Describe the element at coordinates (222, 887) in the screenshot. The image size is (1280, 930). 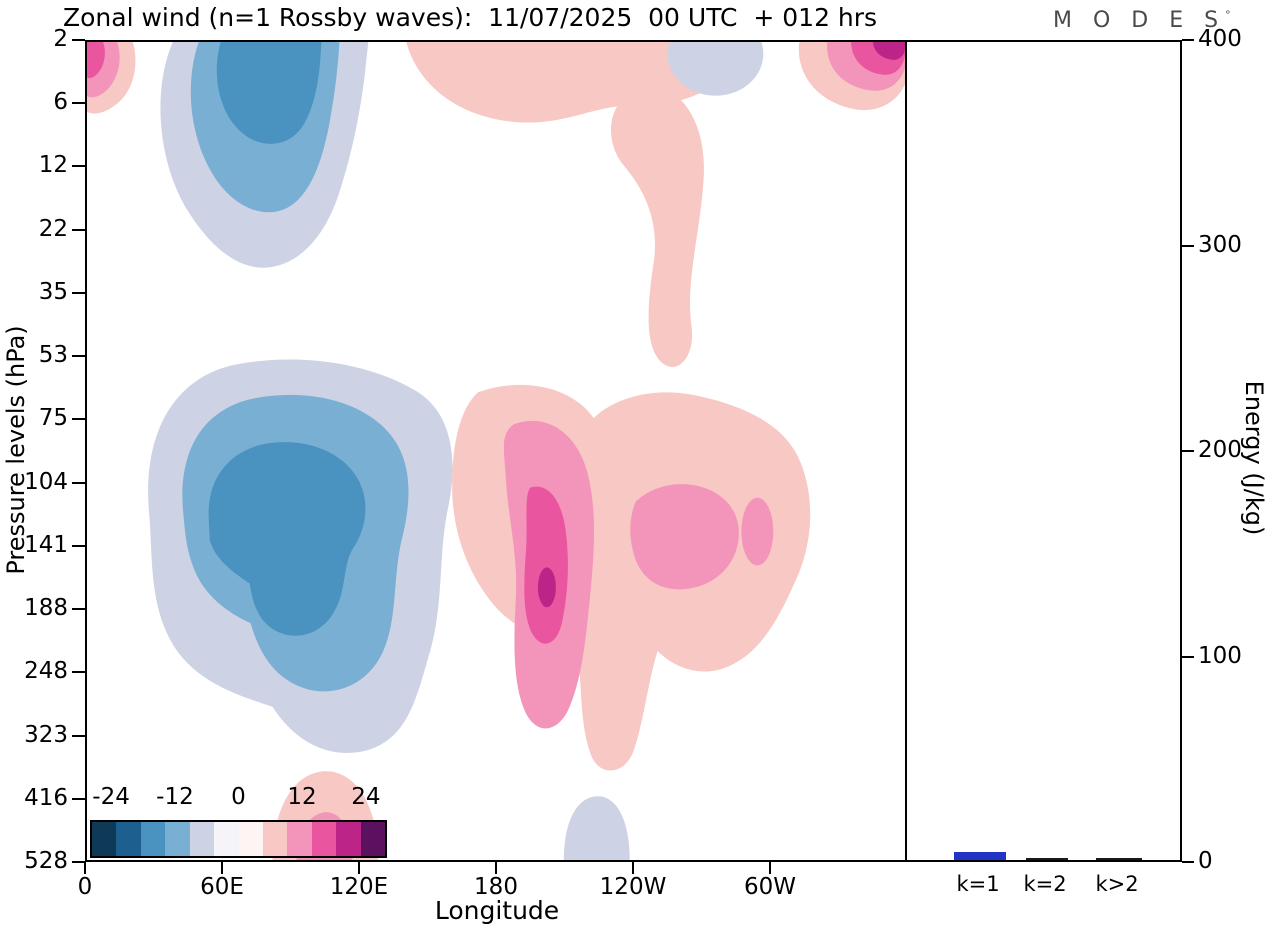
I see `longitude-axis-tick-label: 60E` at that location.